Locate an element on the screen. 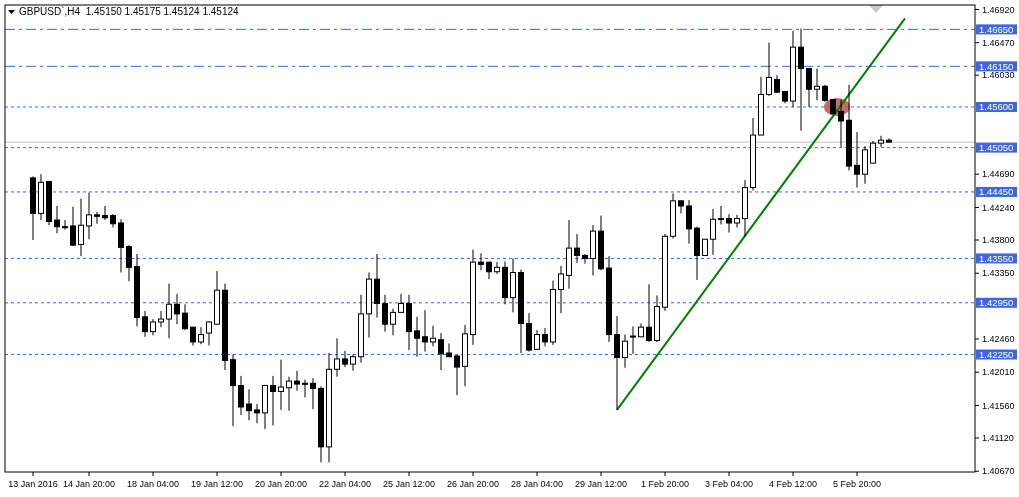 Image resolution: width=1019 pixels, height=497 pixels. ref-line-label: 1.45600 is located at coordinates (996, 107).